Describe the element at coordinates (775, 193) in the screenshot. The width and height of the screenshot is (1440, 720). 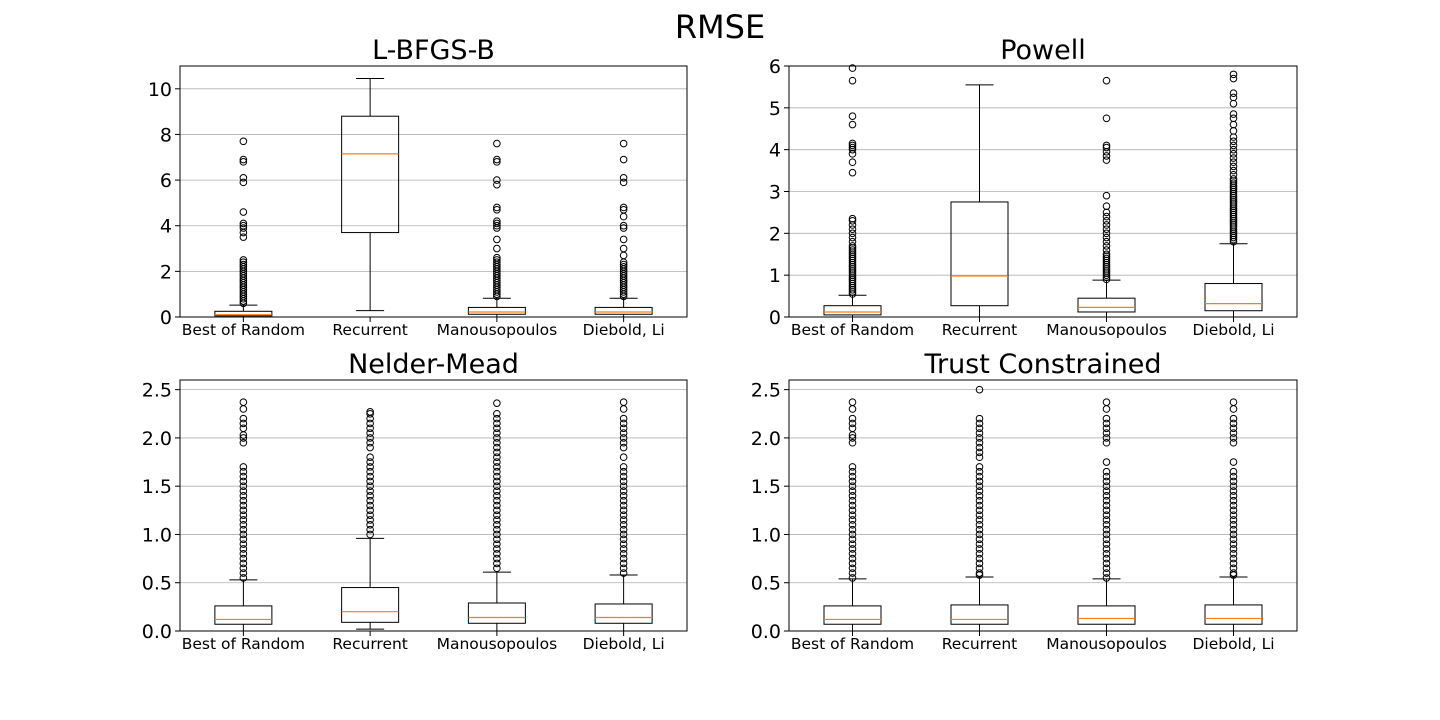
I see `ytick-label: 3` at that location.